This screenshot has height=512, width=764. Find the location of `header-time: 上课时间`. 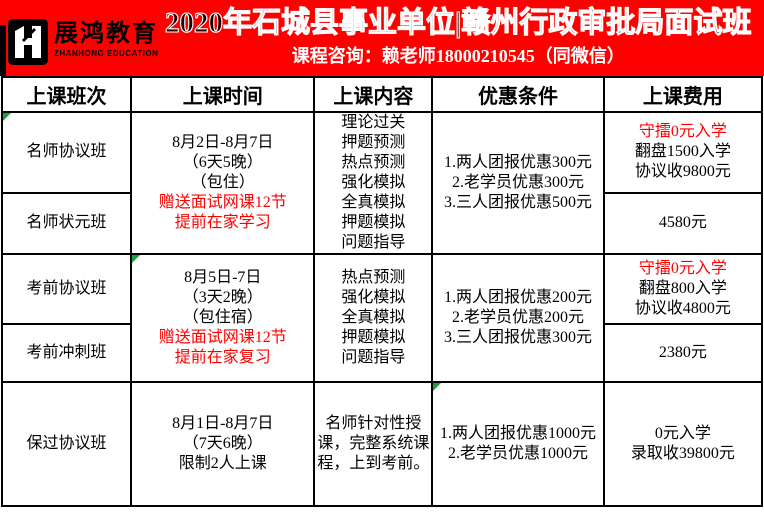

header-time: 上课时间 is located at coordinates (223, 94).